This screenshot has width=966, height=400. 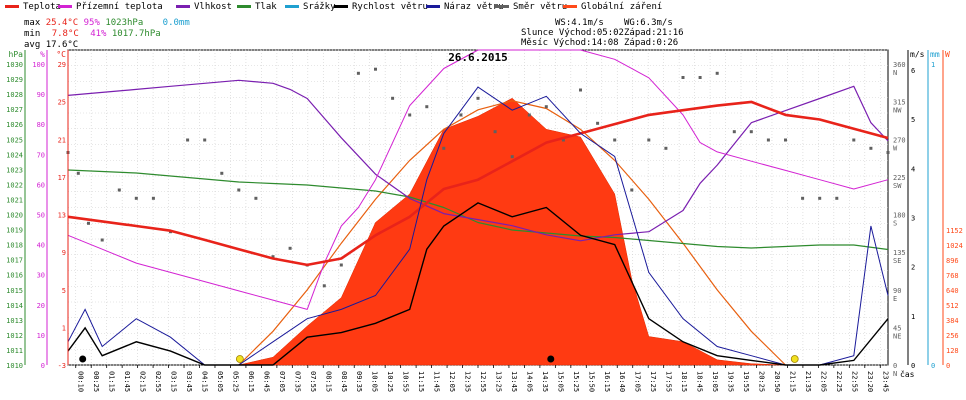 I want to click on sunset-marker, so click(x=794, y=359).